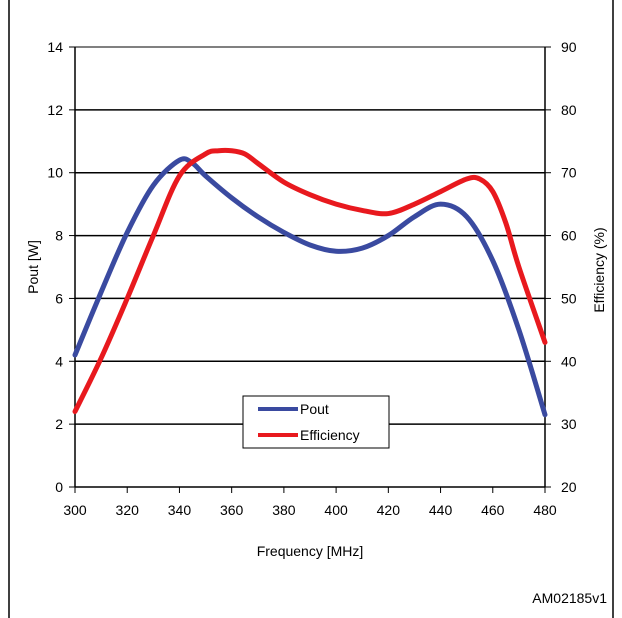 This screenshot has width=622, height=618. Describe the element at coordinates (232, 510) in the screenshot. I see `x-tick-label: 360` at that location.